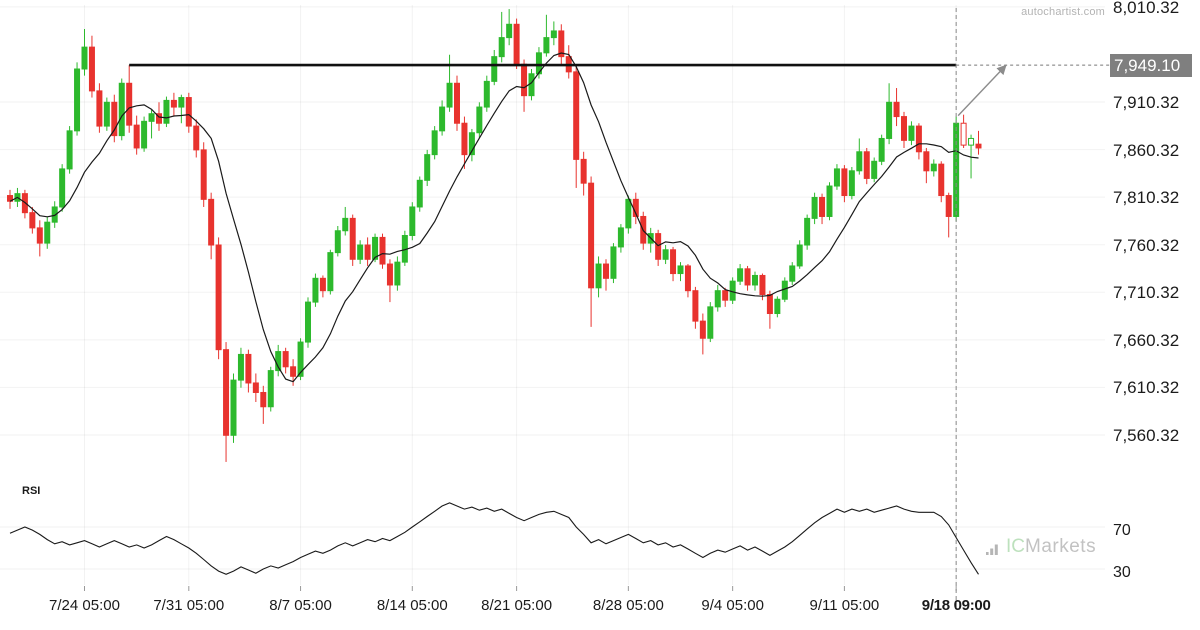 Image resolution: width=1200 pixels, height=630 pixels. I want to click on resistance-price-tag: 7,949.10, so click(1151, 65).